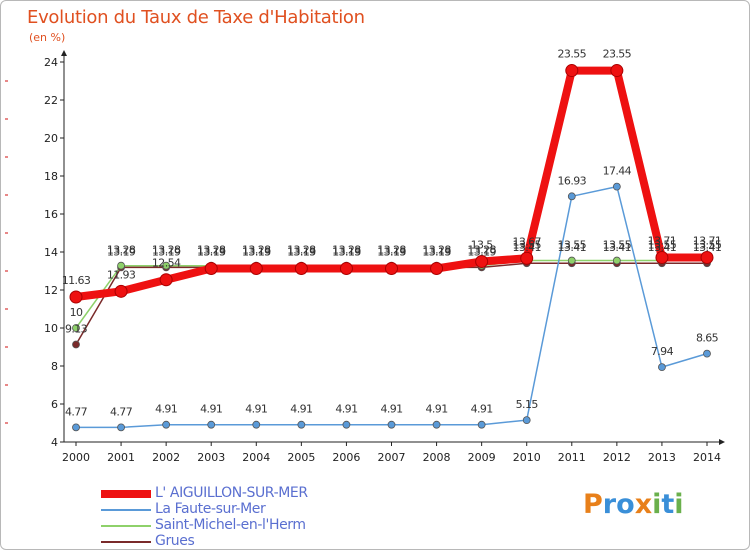 Image resolution: width=750 pixels, height=550 pixels. I want to click on data-label: 9.13, so click(76, 329).